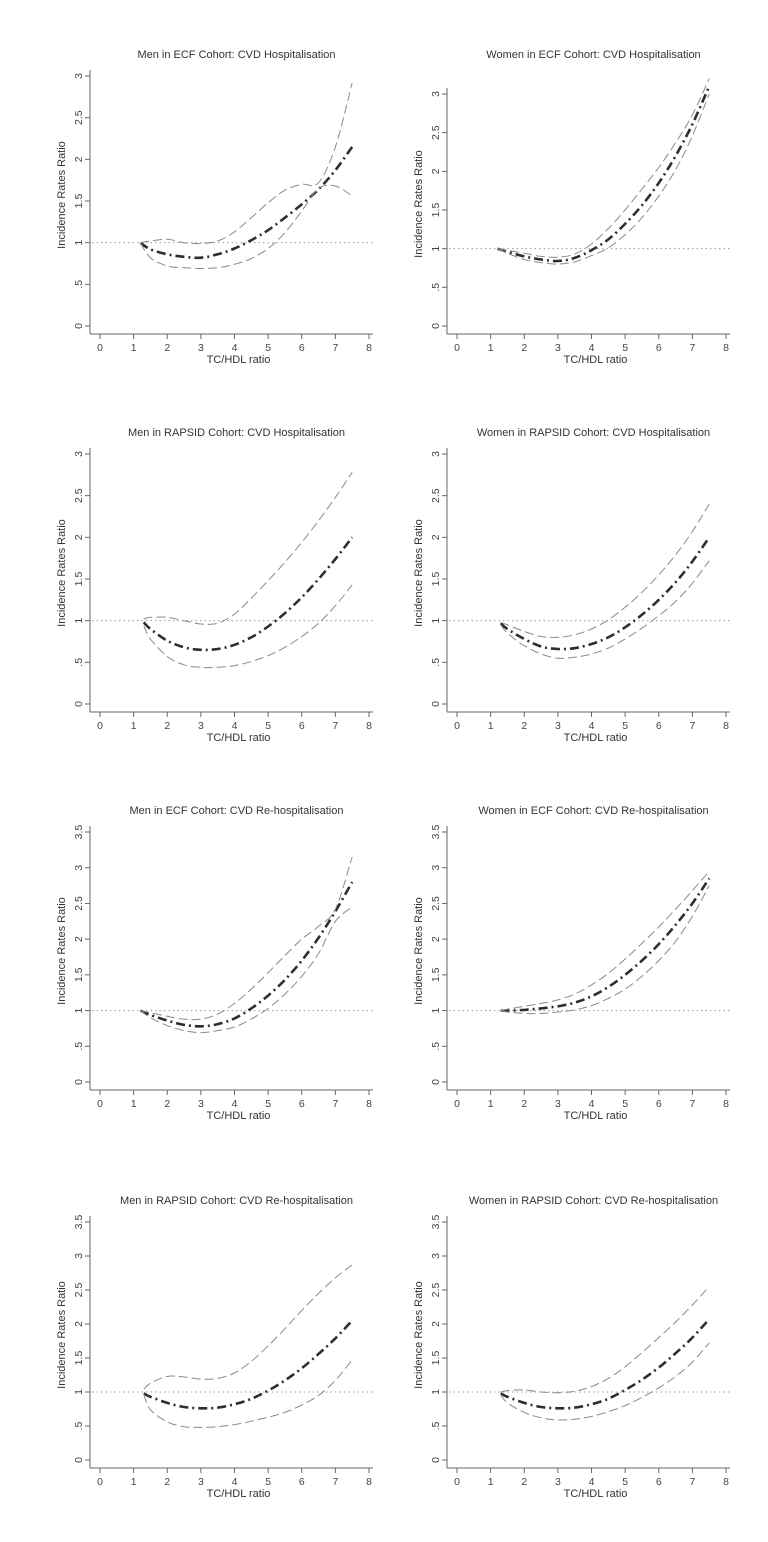  Describe the element at coordinates (201, 726) in the screenshot. I see `x-tick-label: 3` at that location.